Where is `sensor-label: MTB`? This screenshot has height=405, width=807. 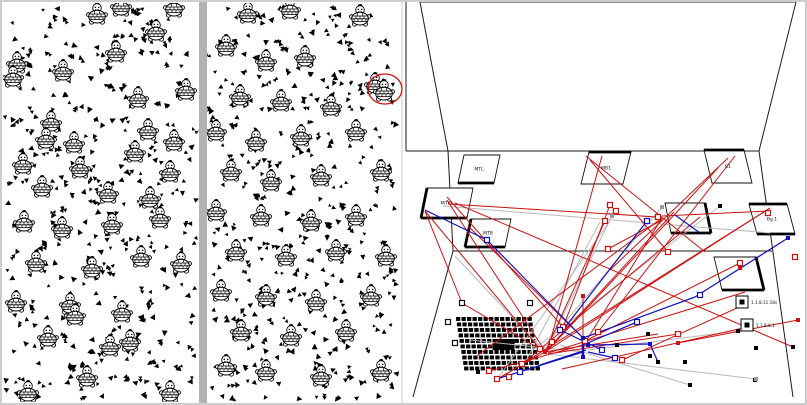 sensor-label: MTB is located at coordinates (488, 234).